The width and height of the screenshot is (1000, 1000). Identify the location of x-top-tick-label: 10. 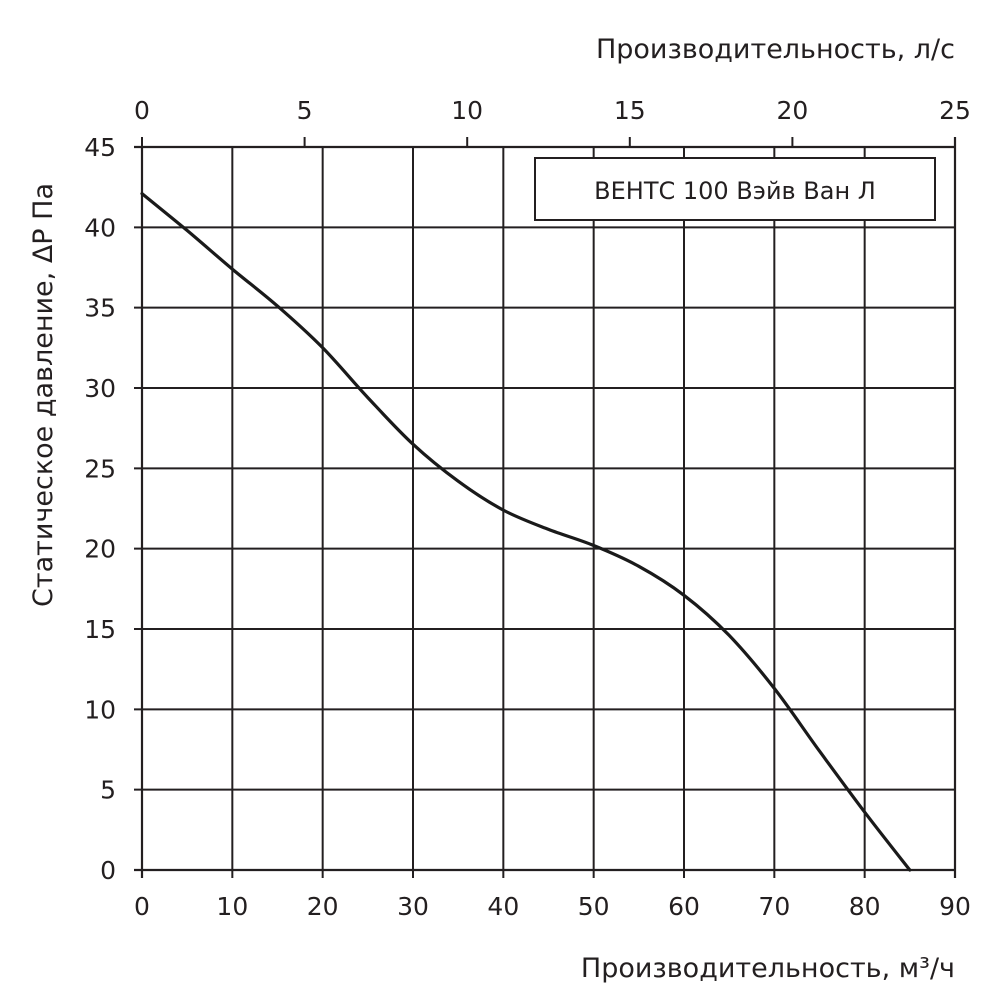
(467, 110).